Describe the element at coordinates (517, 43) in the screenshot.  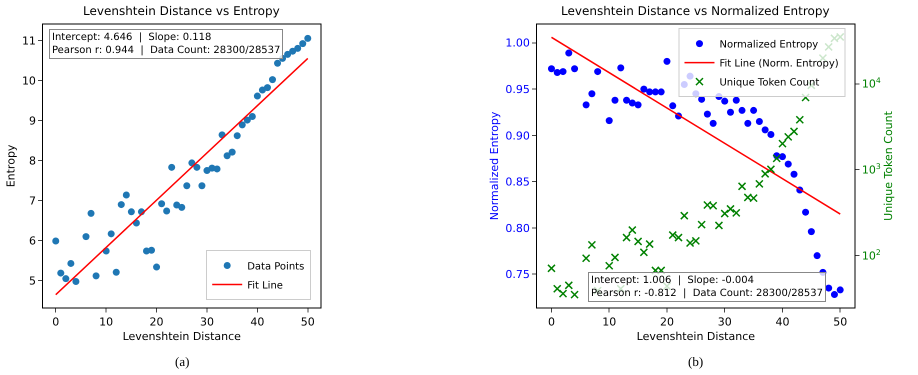
I see `y-tick-label: 1.00` at that location.